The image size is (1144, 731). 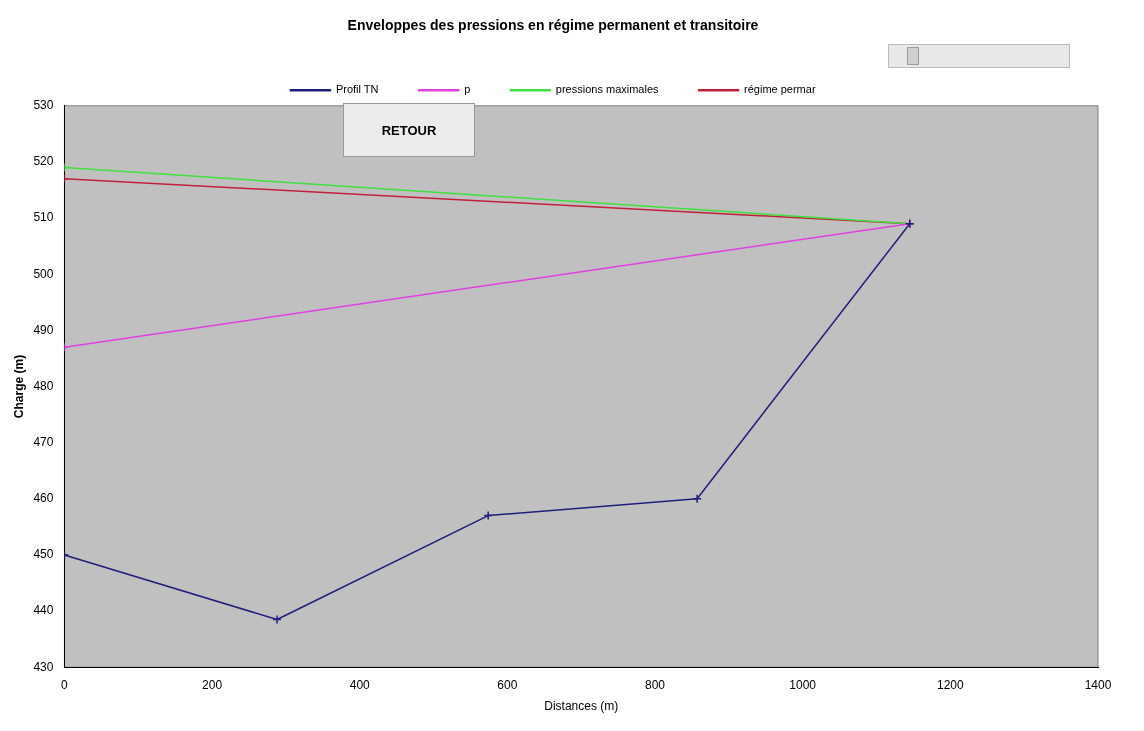 I want to click on y-tick-label: 470, so click(x=43, y=441).